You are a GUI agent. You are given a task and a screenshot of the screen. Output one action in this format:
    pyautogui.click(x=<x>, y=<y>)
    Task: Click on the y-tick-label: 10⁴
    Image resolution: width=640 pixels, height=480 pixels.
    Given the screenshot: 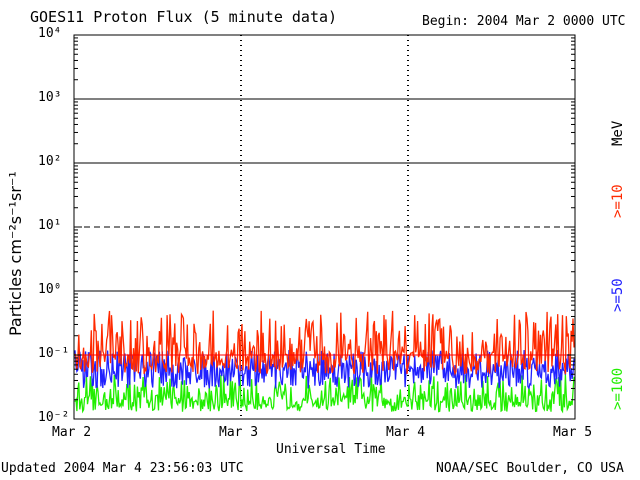 What is the action you would take?
    pyautogui.click(x=50, y=33)
    